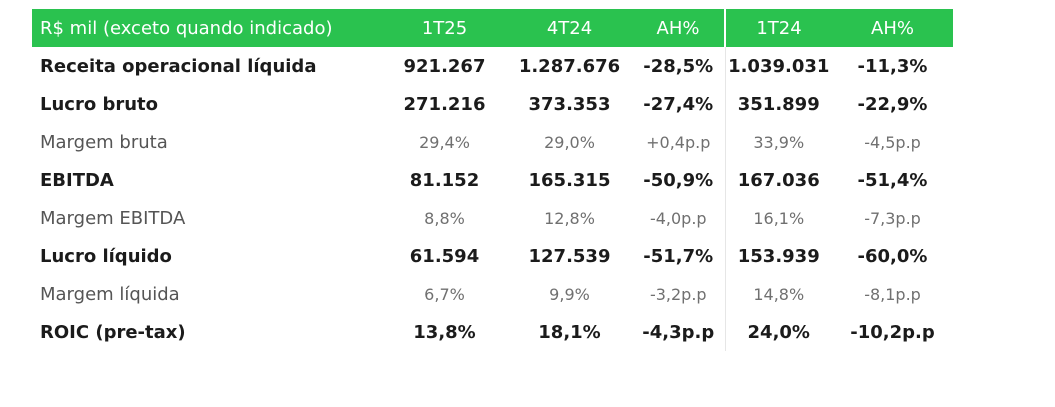 The width and height of the screenshot is (1055, 407). I want to click on cell-4t24: 127.539, so click(569, 256).